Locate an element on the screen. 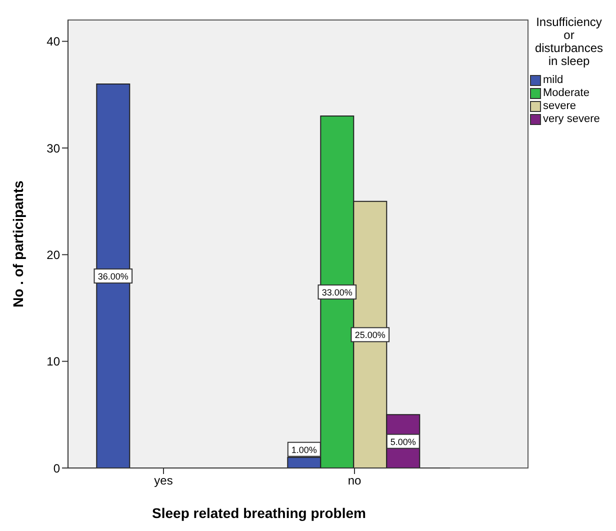 Image resolution: width=616 pixels, height=531 pixels. legend-label: mild is located at coordinates (553, 80).